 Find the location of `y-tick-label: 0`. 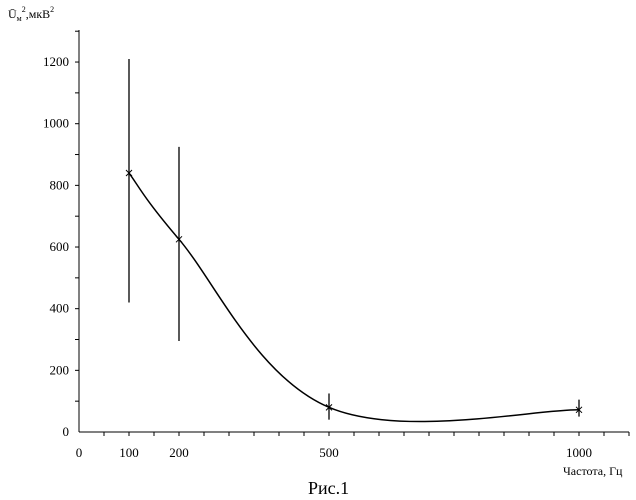

y-tick-label: 0 is located at coordinates (66, 431).